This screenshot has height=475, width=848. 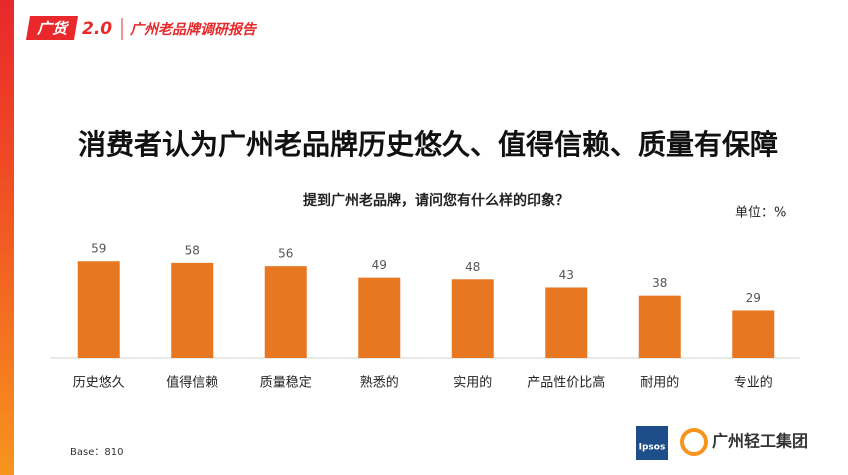 I want to click on side-stripe, so click(x=7, y=237).